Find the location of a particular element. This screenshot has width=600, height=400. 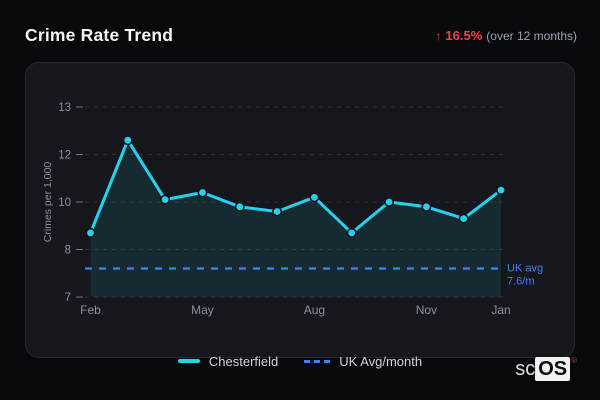

scos-logo: sc OS ® is located at coordinates (546, 369).